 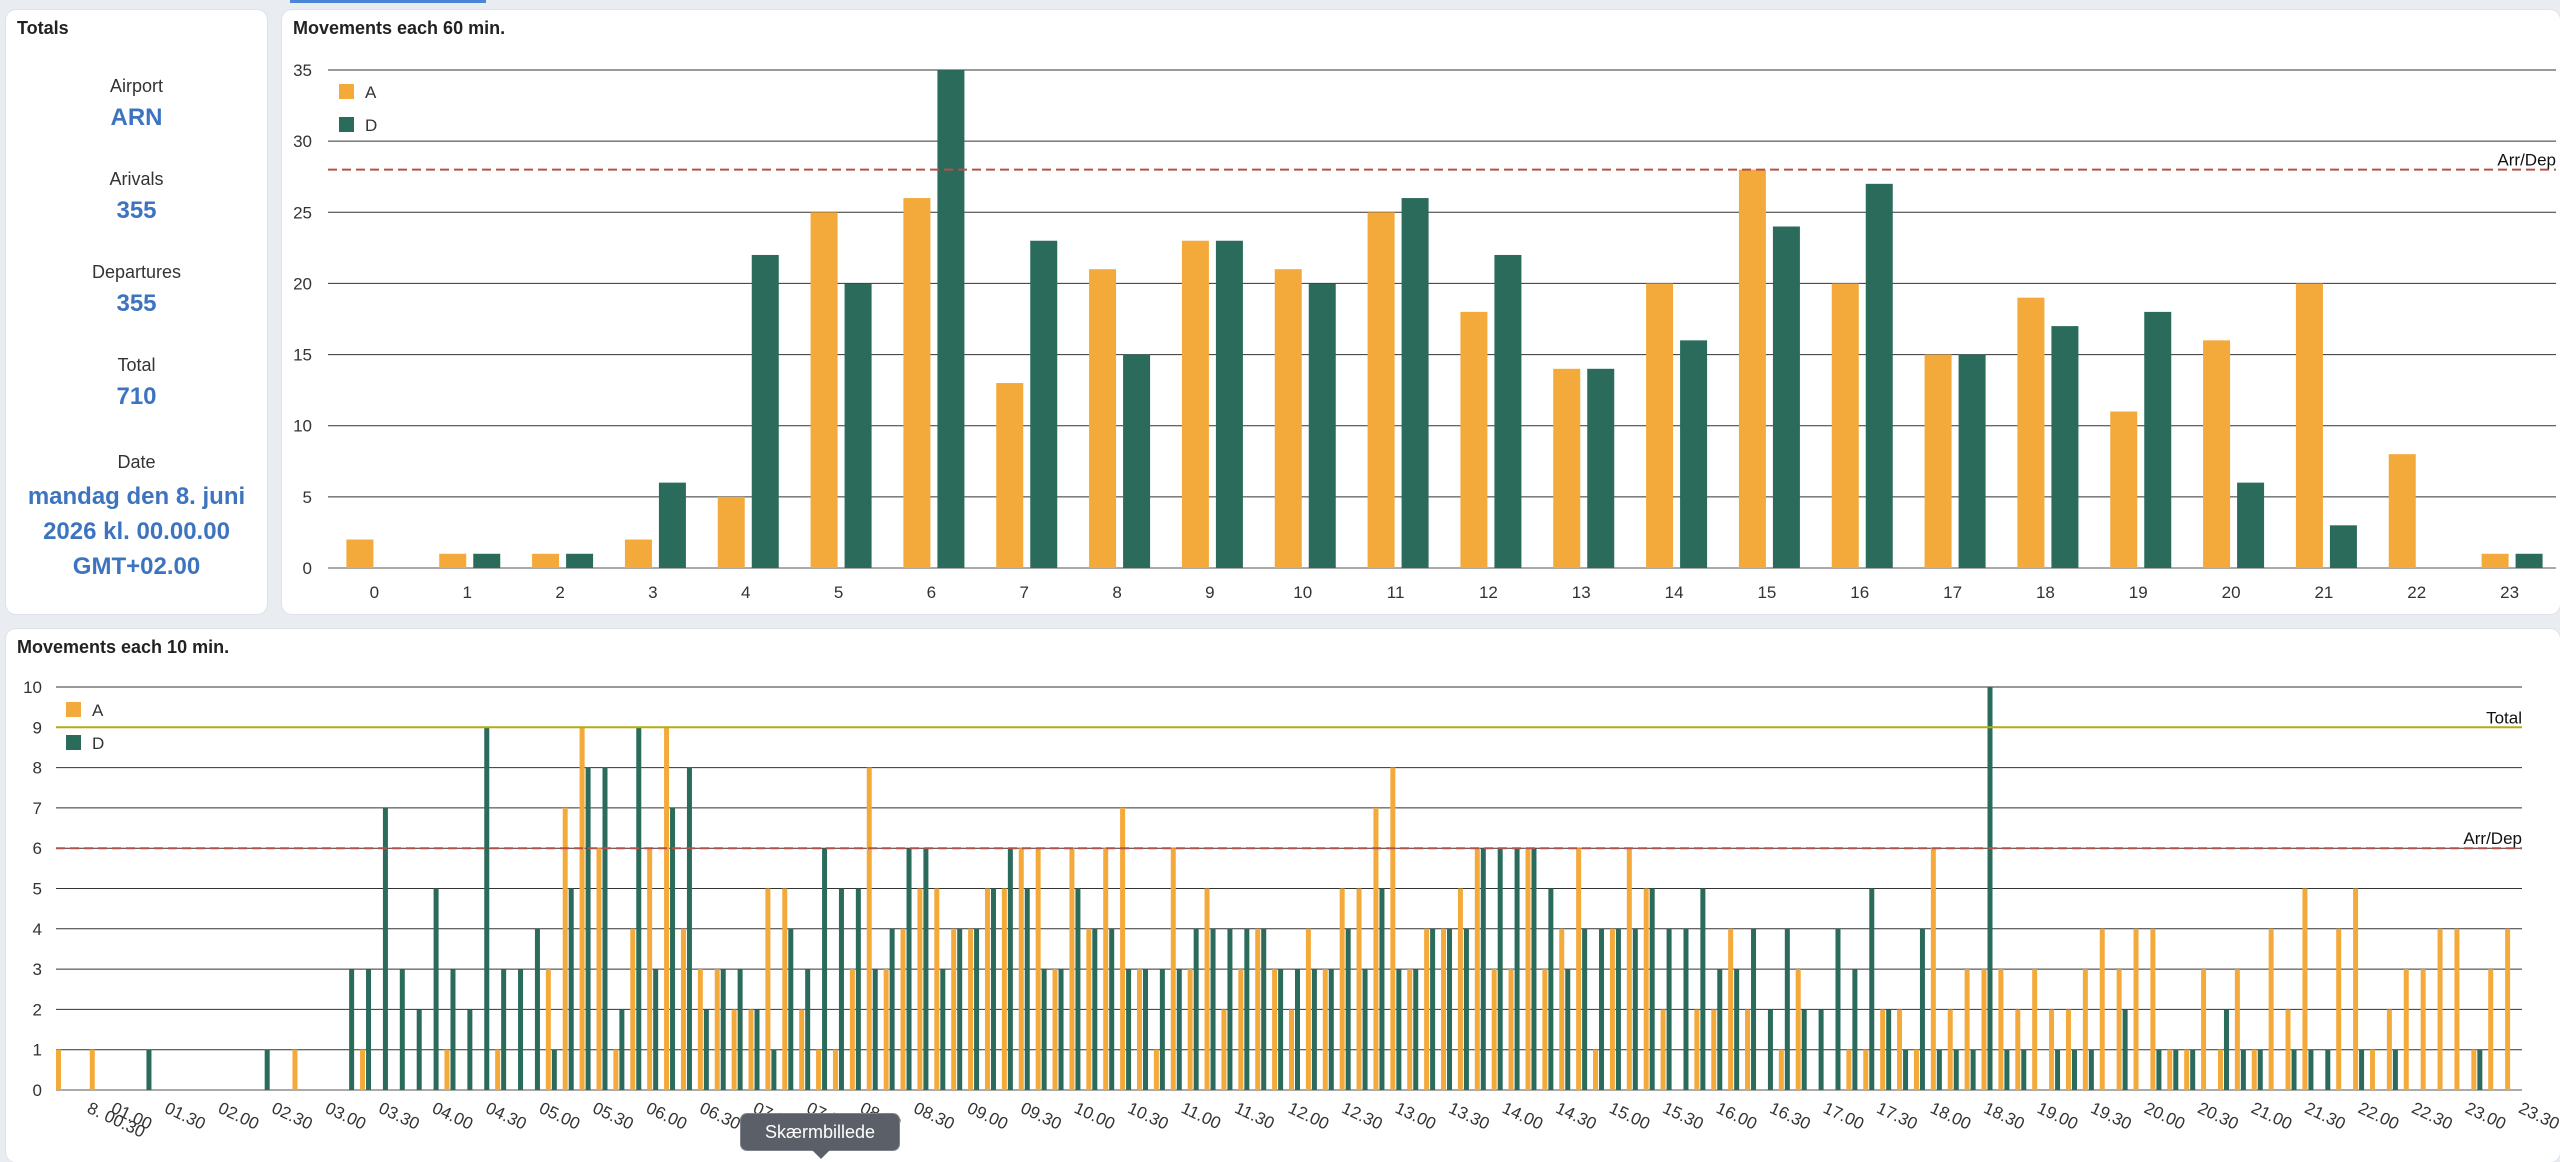 I want to click on x-tick-label: 8, so click(x=1116, y=592).